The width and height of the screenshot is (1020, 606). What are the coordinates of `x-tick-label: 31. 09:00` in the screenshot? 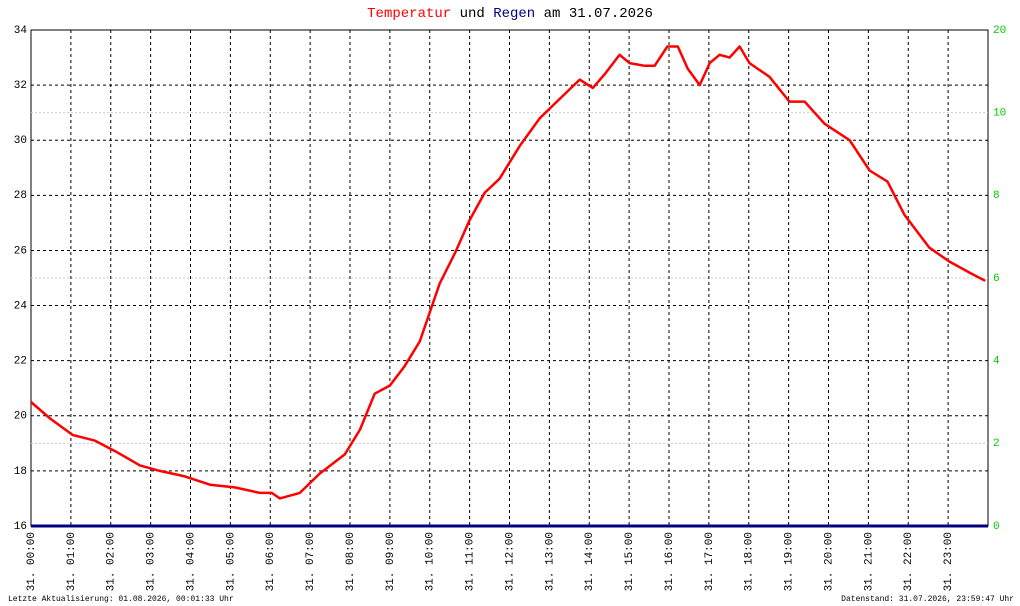 It's located at (391, 561).